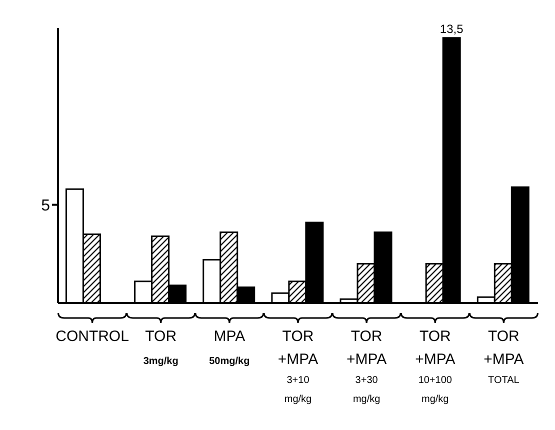  I want to click on data-label: 13,5, so click(452, 29).